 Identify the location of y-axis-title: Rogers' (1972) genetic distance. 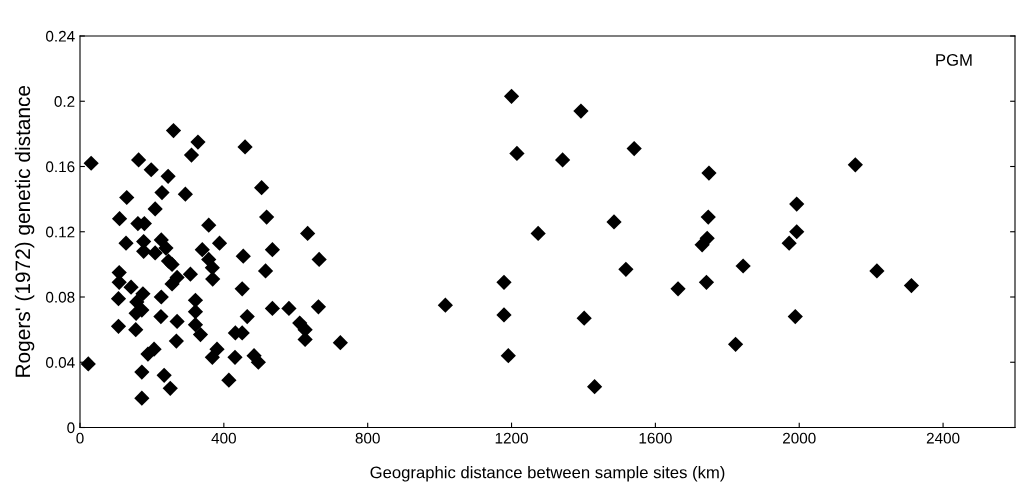
(24, 231).